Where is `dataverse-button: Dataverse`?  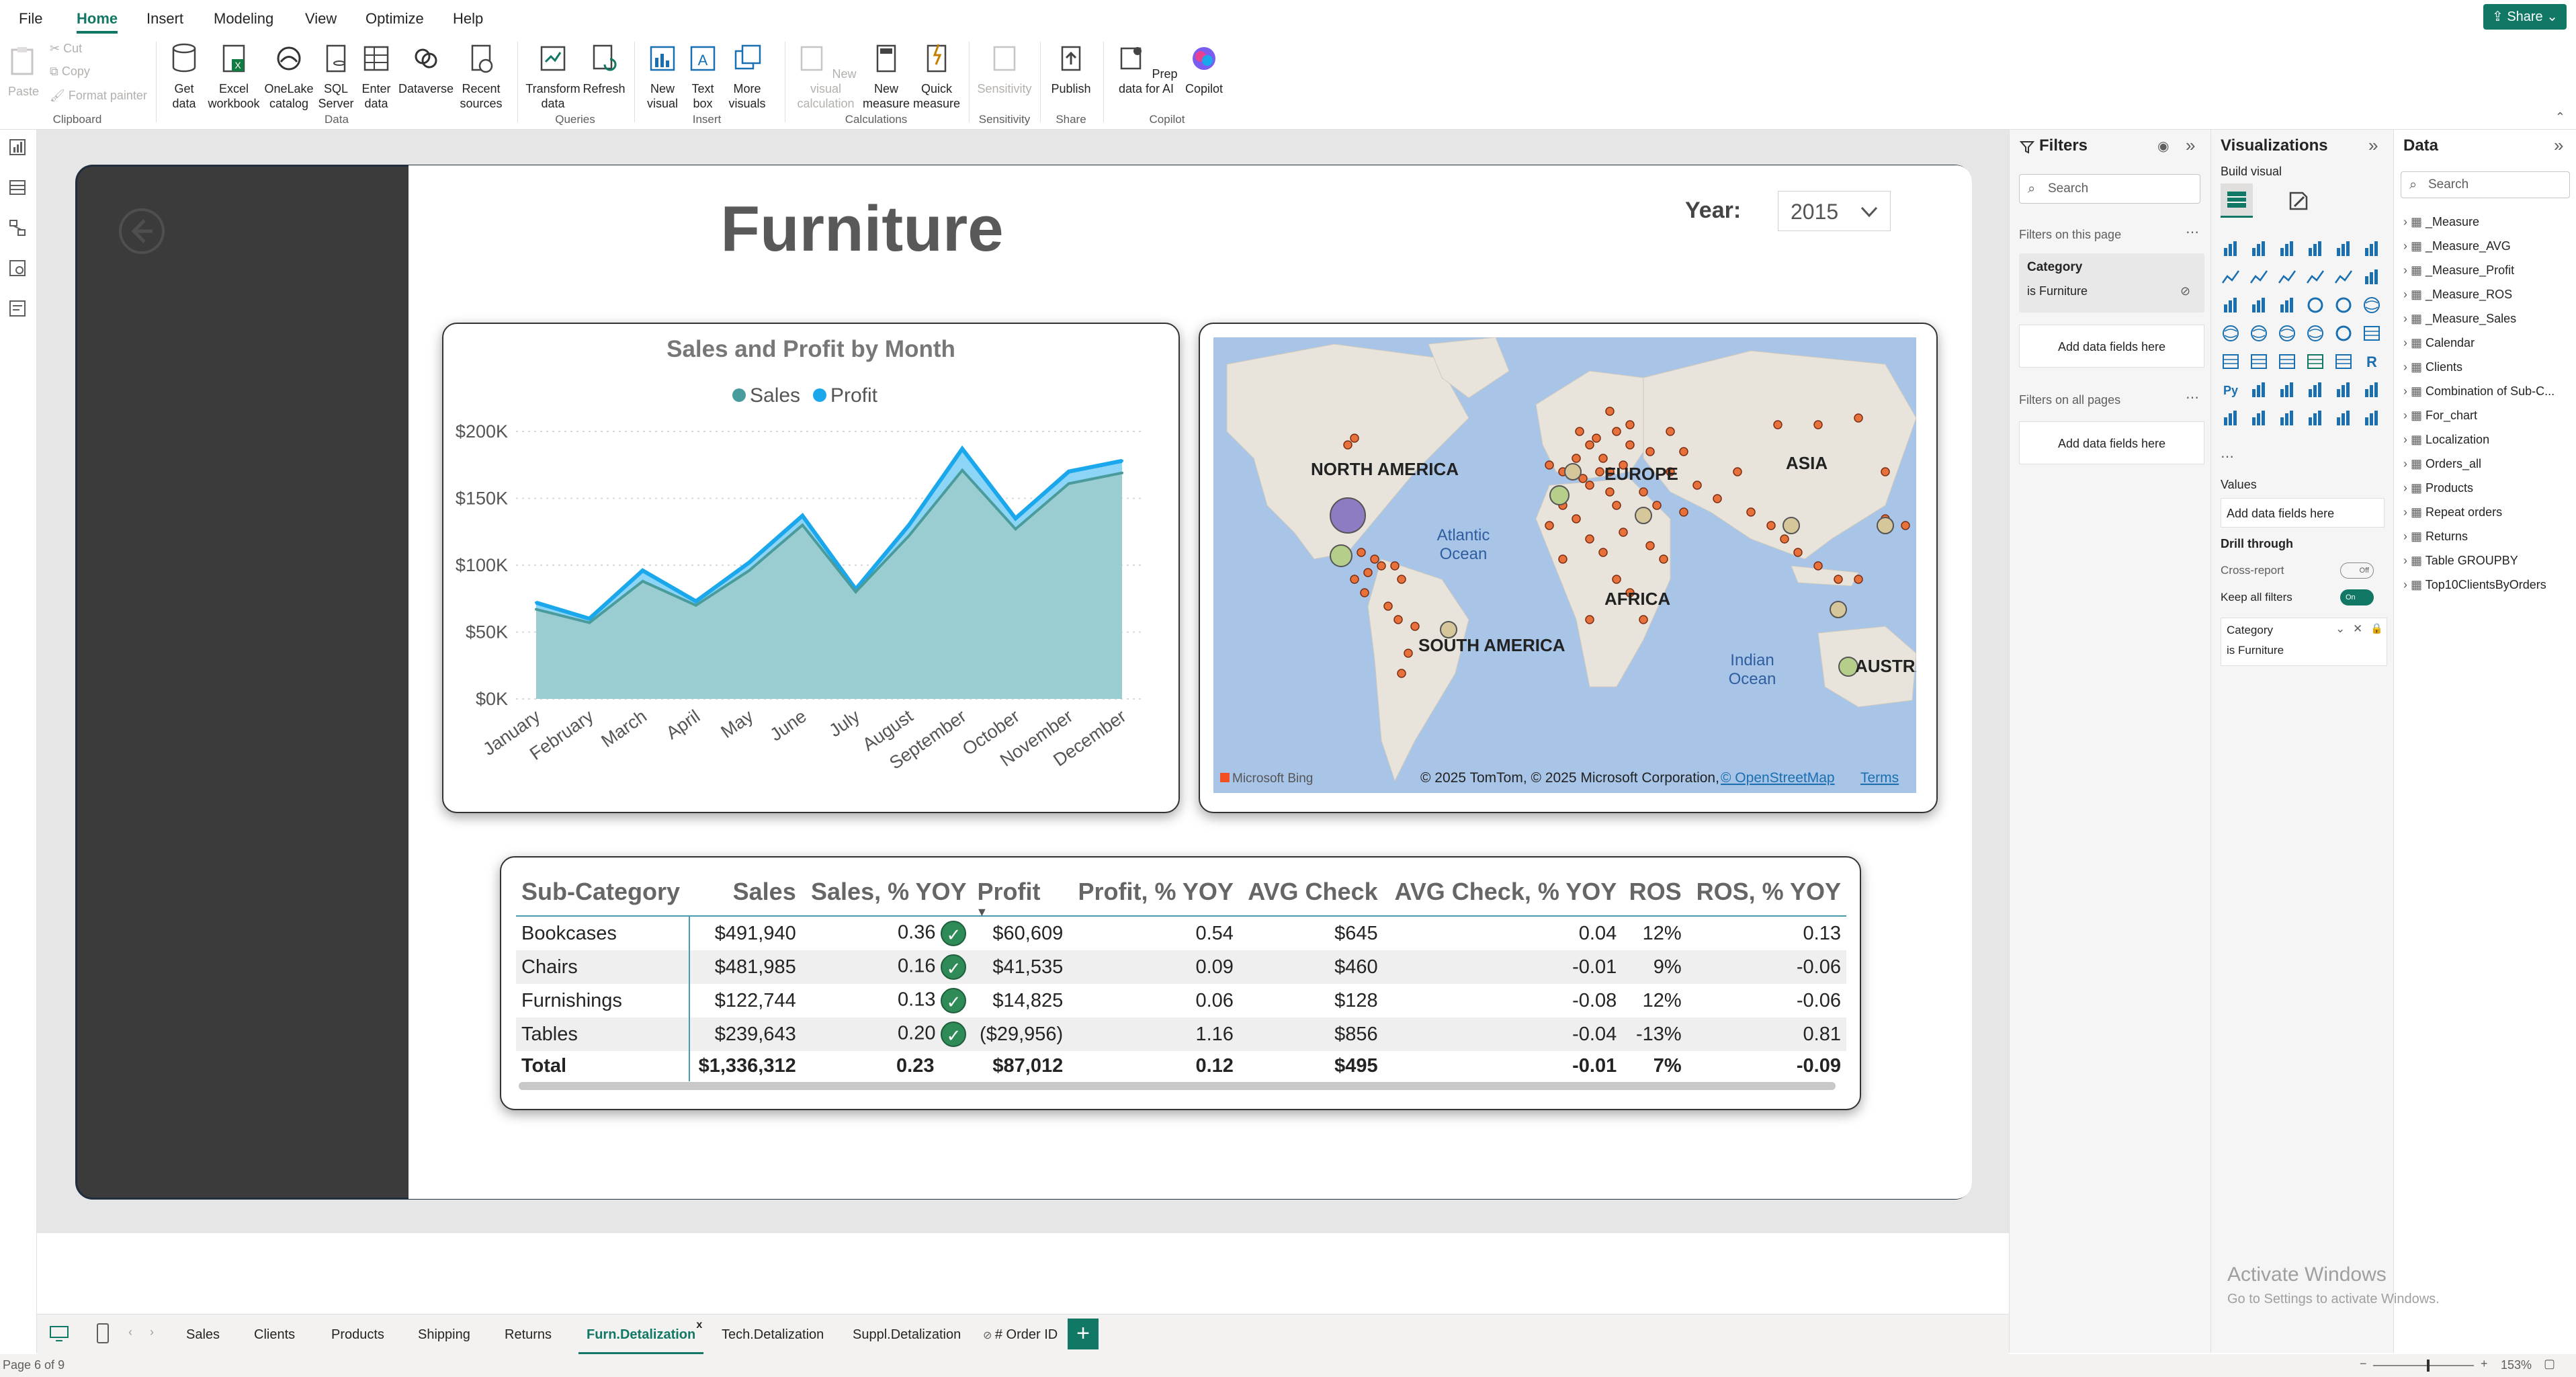
dataverse-button: Dataverse is located at coordinates (426, 69).